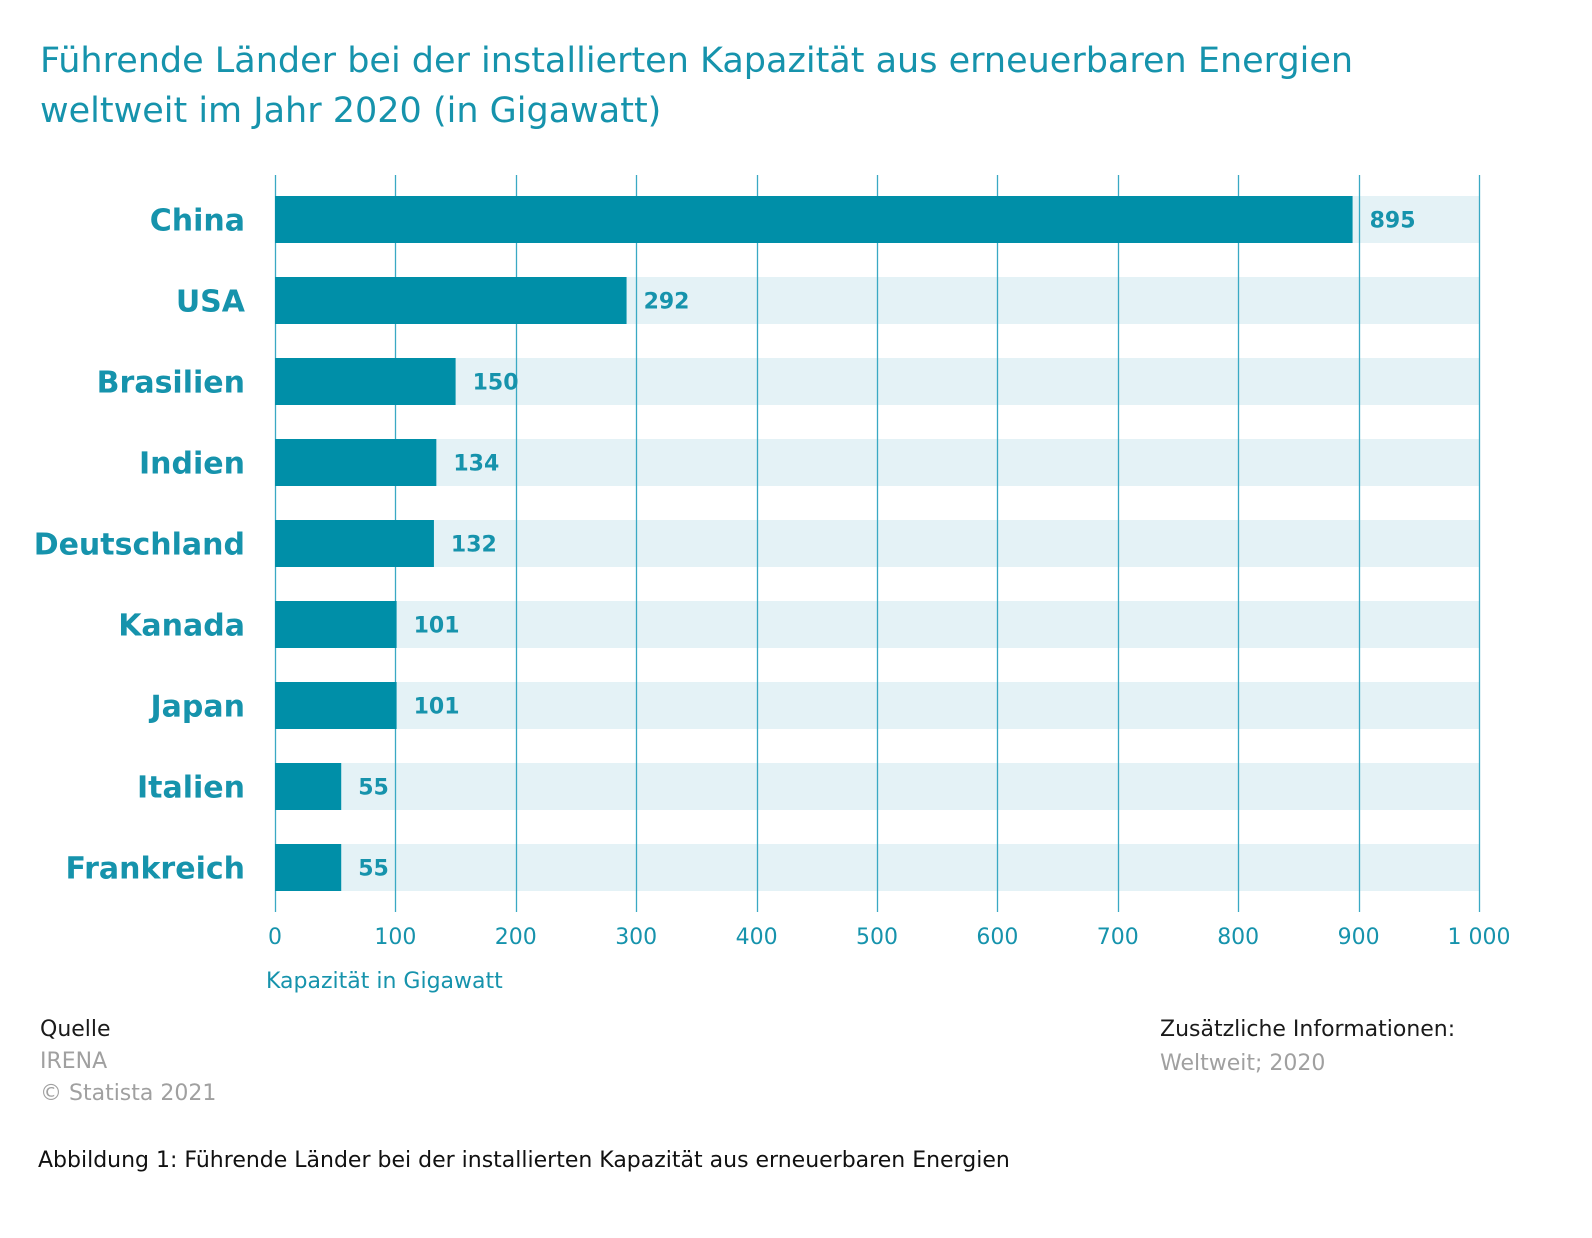 The width and height of the screenshot is (1592, 1238). Describe the element at coordinates (74, 1061) in the screenshot. I see `source-name: IRENA` at that location.